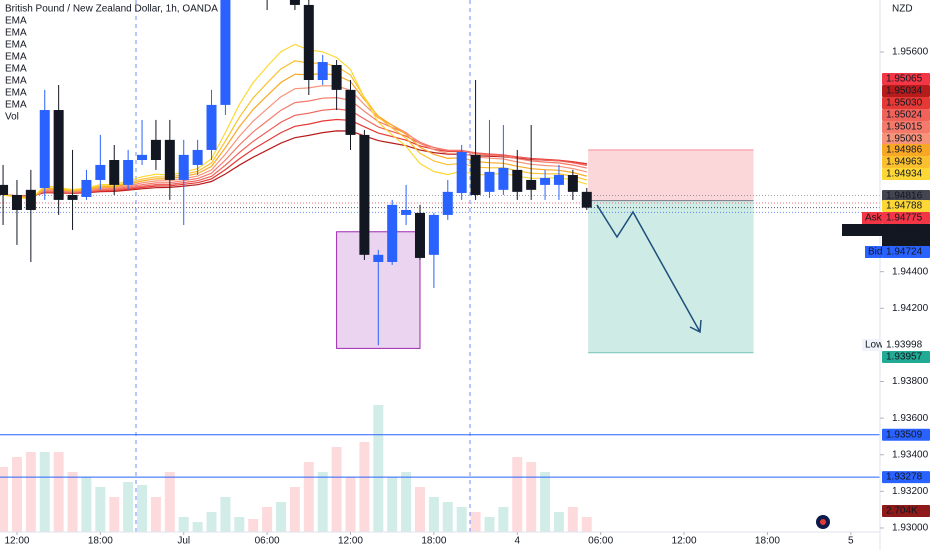  I want to click on ema-tag: 1.95015, so click(904, 127).